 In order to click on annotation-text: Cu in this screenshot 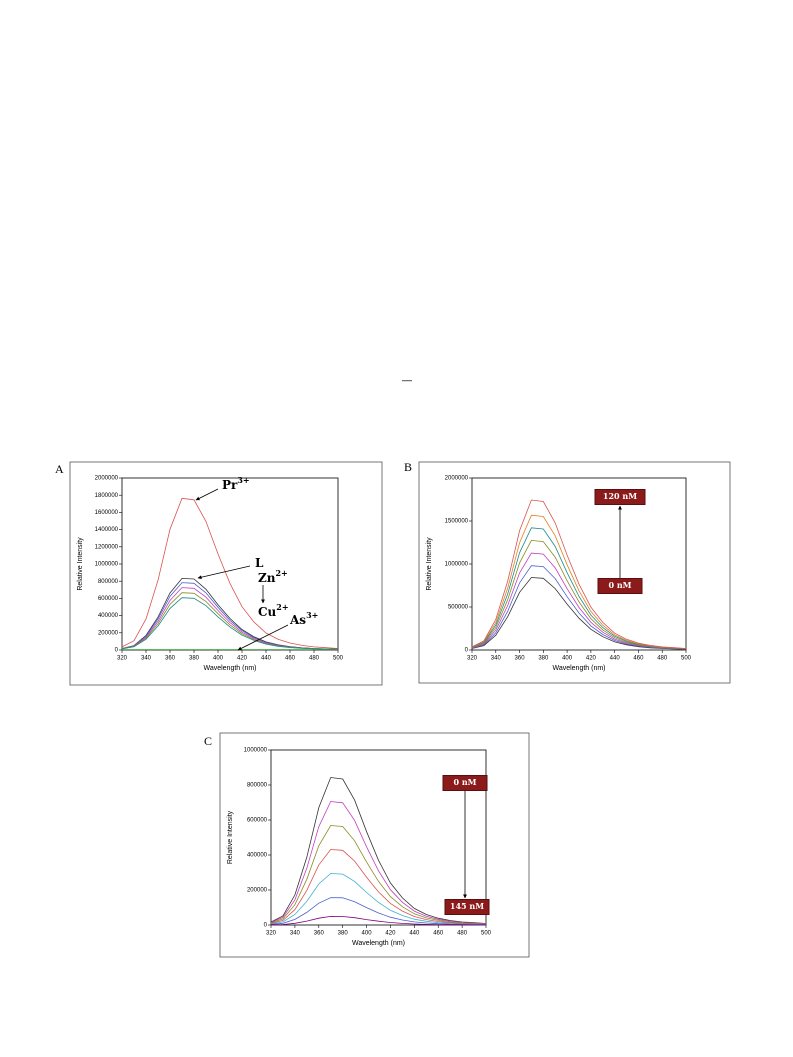, I will do `click(267, 612)`.